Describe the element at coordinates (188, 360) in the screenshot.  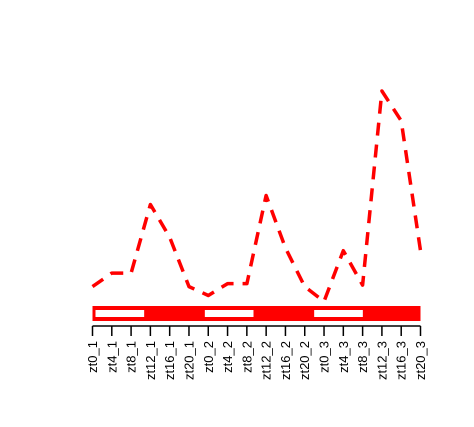
I see `x-tick-label: zt20_1` at that location.